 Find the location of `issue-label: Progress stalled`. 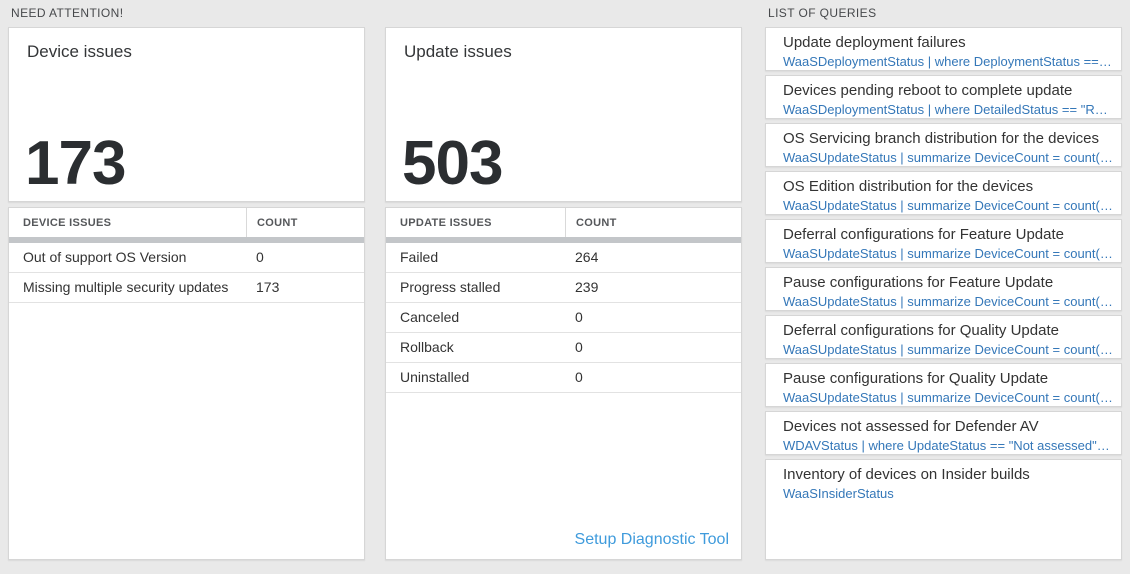

issue-label: Progress stalled is located at coordinates (450, 287).